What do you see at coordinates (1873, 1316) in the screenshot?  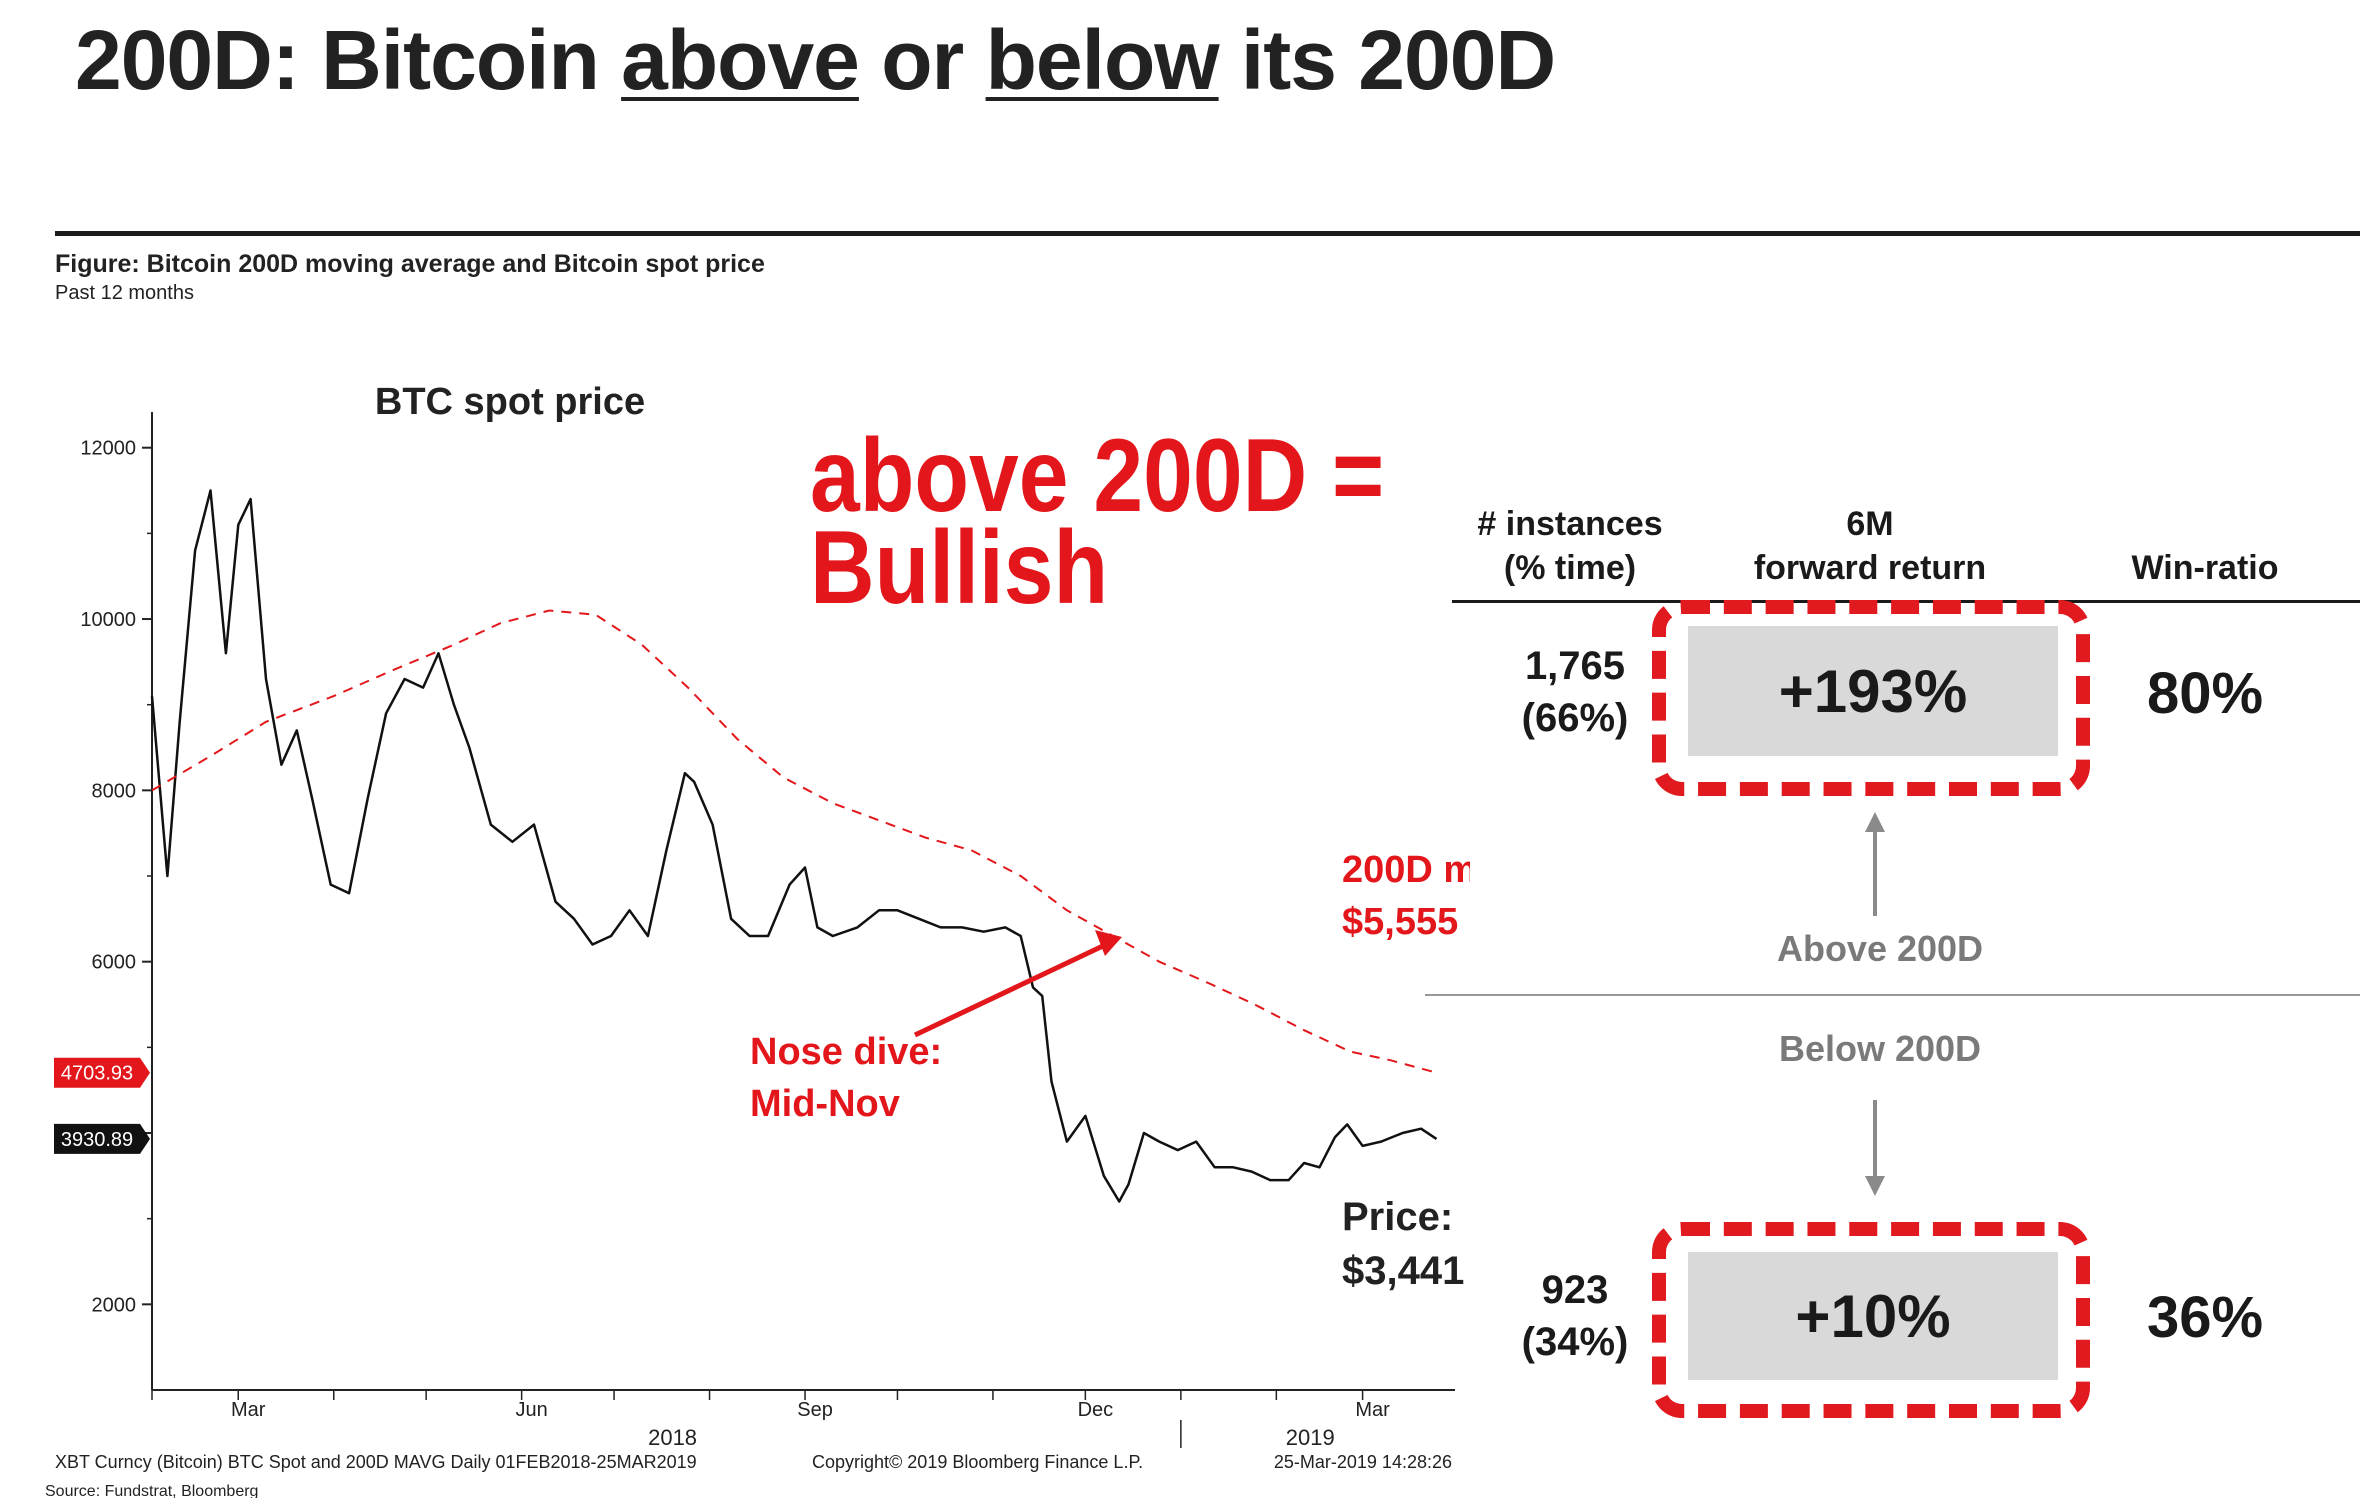 I see `below-return-value: +10%` at bounding box center [1873, 1316].